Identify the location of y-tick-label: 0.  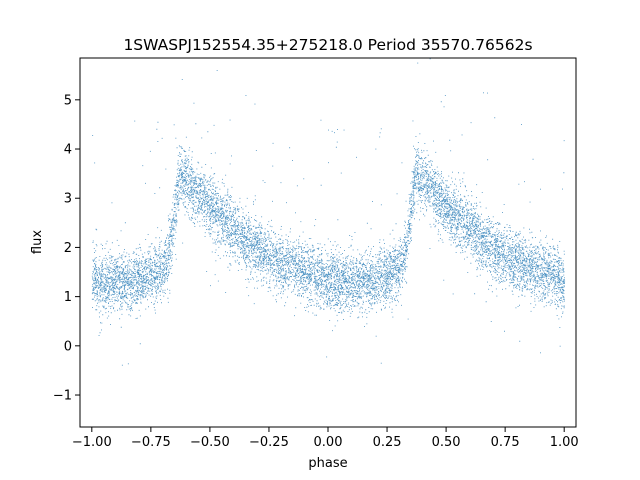
(68, 346).